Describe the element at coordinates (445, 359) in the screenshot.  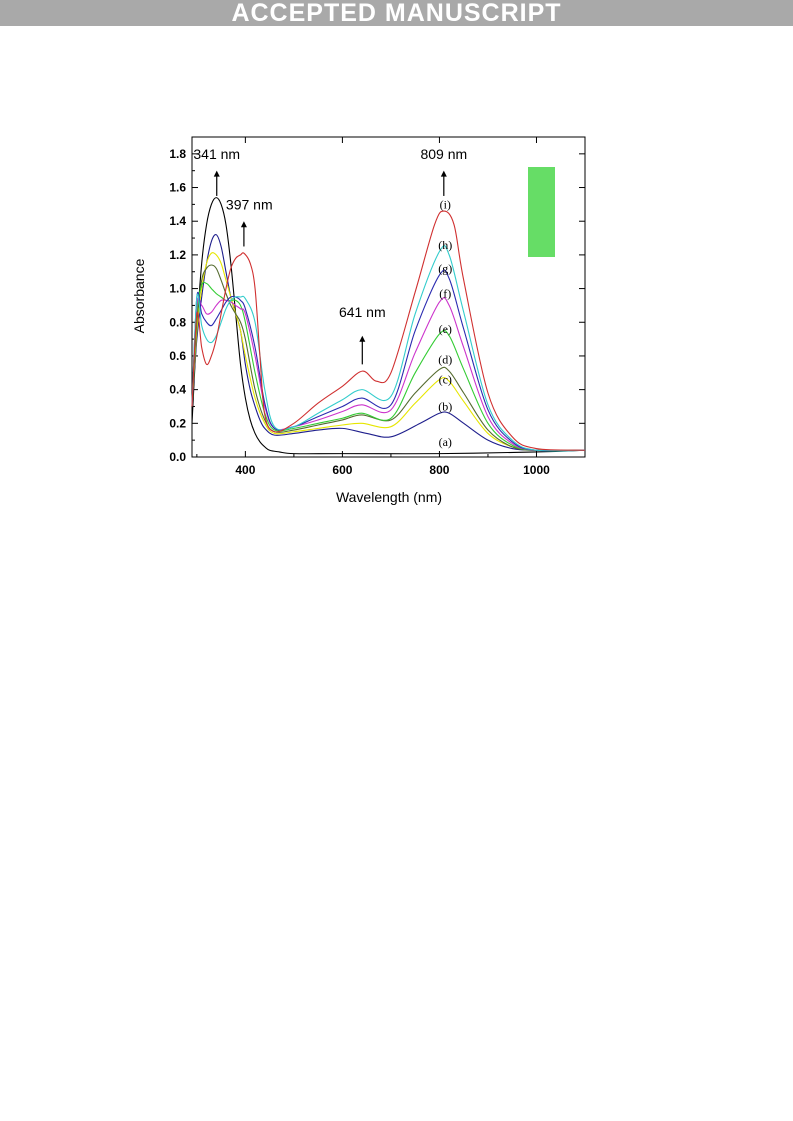
I see `series-label-d: (d)` at that location.